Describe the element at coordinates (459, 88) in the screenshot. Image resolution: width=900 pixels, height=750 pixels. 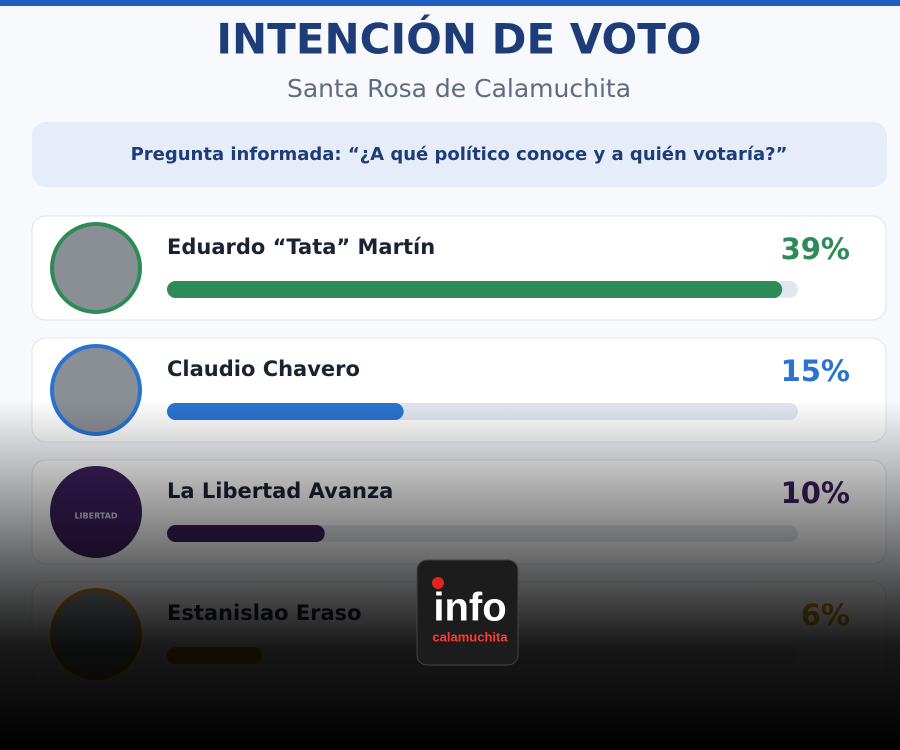
I see `subtitle: Santa Rosa de Calamuchita` at that location.